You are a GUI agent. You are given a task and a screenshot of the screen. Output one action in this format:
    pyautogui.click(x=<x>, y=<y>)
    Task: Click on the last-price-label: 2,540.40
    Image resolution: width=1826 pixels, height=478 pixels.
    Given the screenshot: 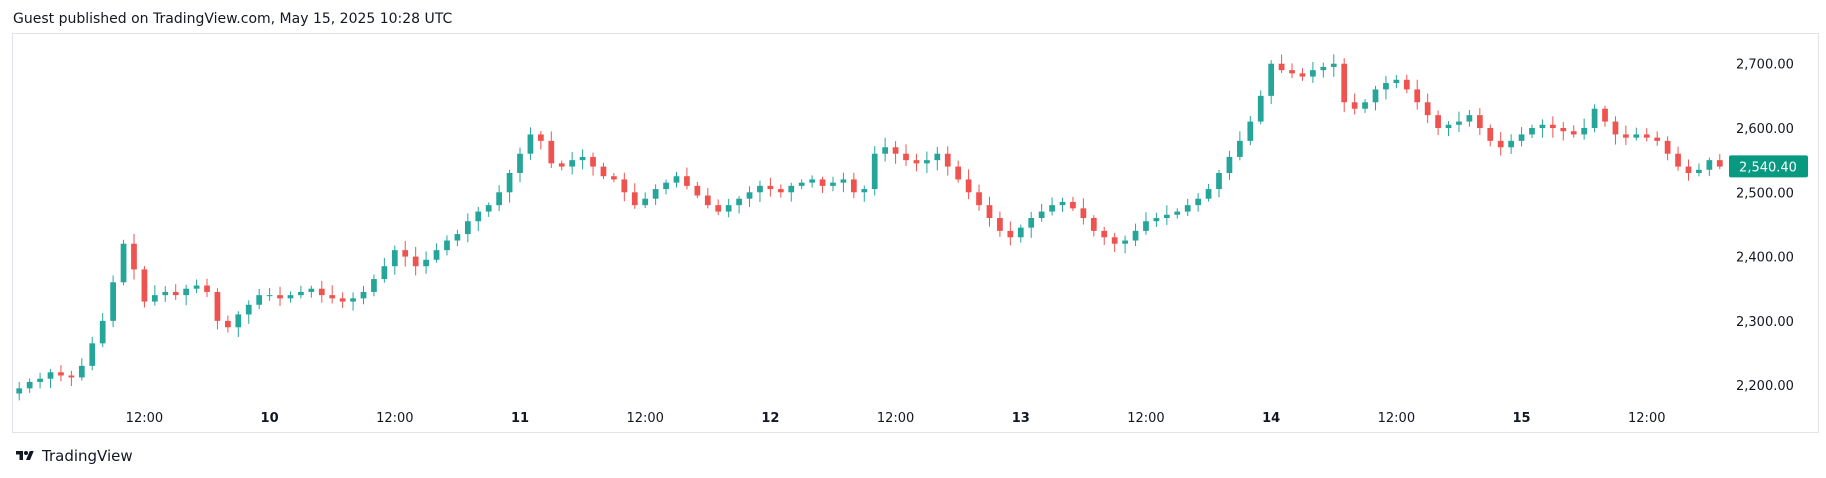 What is the action you would take?
    pyautogui.click(x=1768, y=167)
    